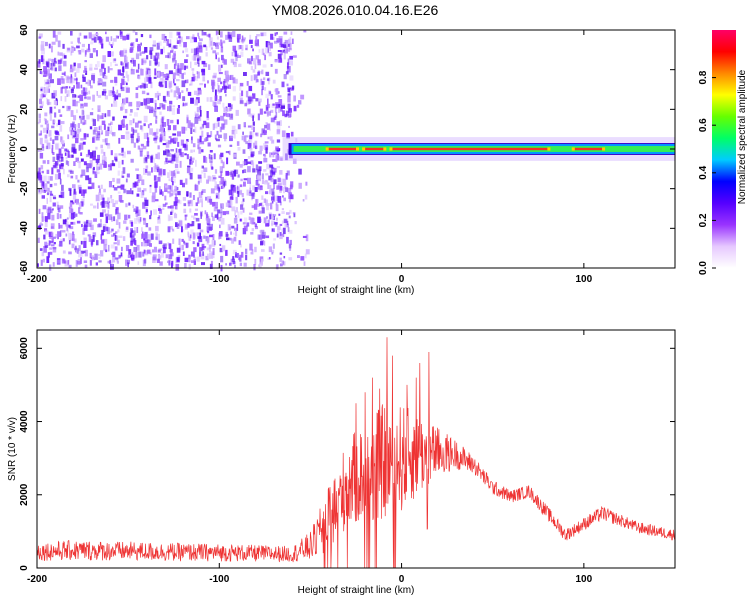  What do you see at coordinates (219, 279) in the screenshot?
I see `spectrogram-x-tick-label: -100` at bounding box center [219, 279].